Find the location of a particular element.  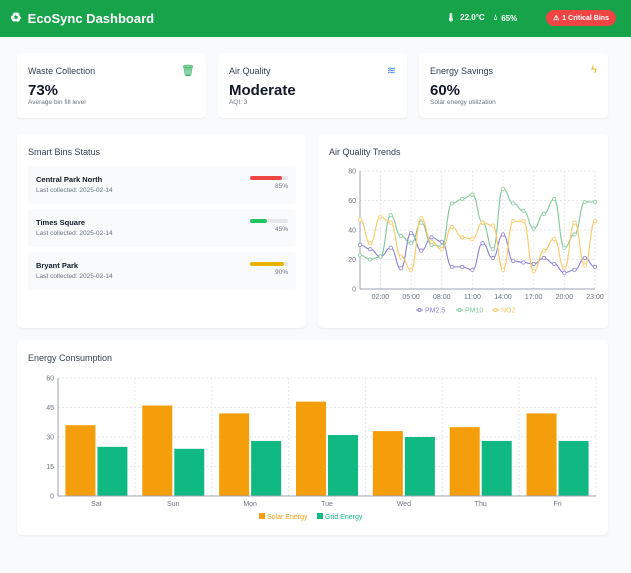

temperature-readout: 🌡︎ 22.0°C is located at coordinates (465, 17).